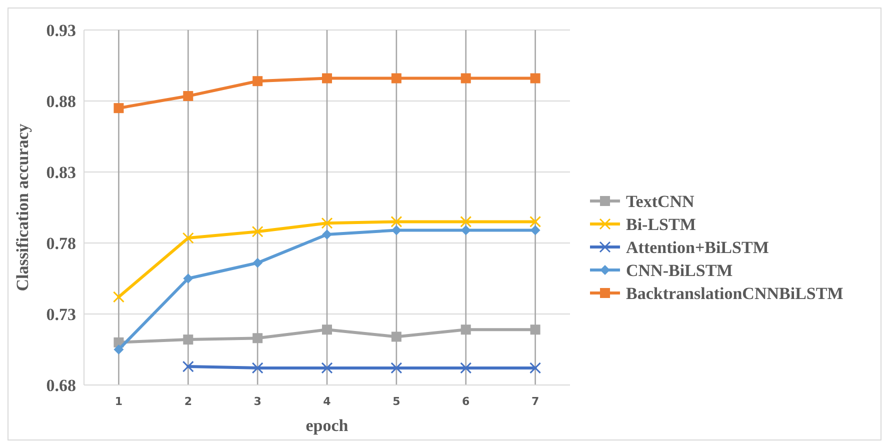 This screenshot has height=448, width=889. I want to click on x-tick-label: 2, so click(188, 401).